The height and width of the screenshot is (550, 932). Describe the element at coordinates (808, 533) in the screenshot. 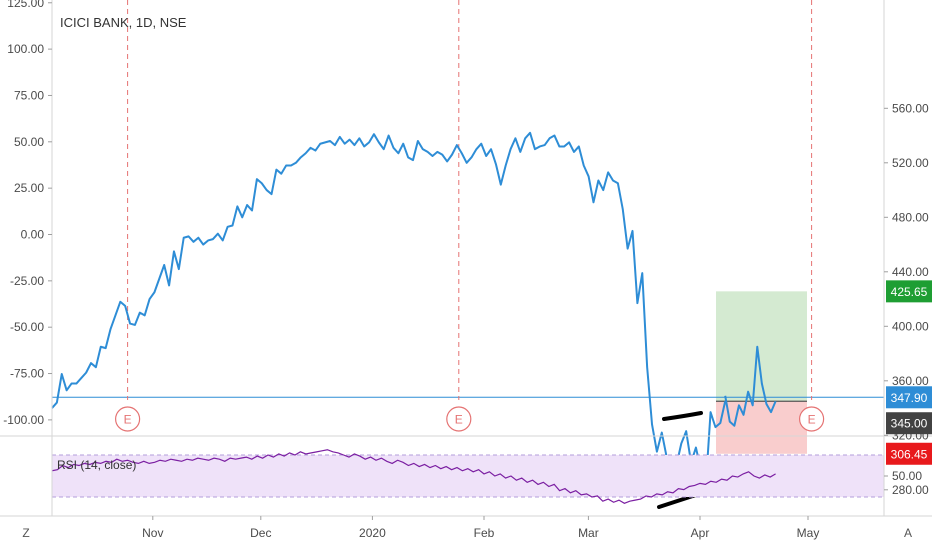

I see `x-tick-label-6: May` at that location.